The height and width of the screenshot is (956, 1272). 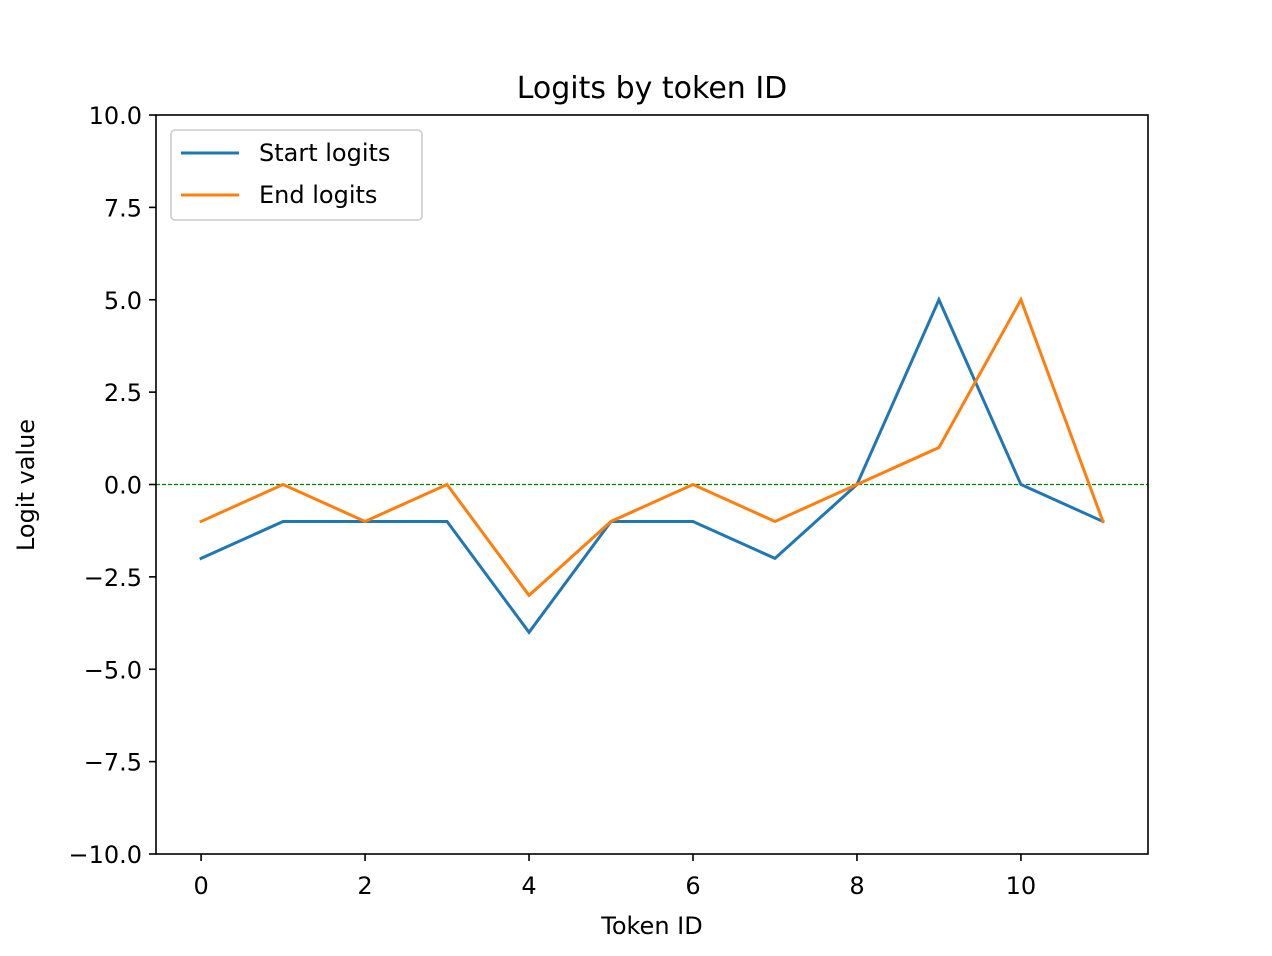 What do you see at coordinates (115, 116) in the screenshot?
I see `y-tick-label: 10.0` at bounding box center [115, 116].